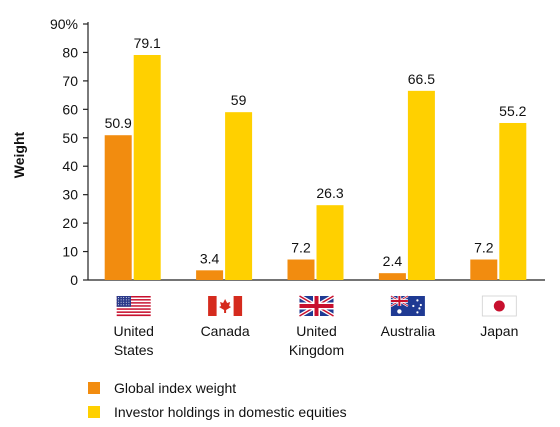 Image resolution: width=560 pixels, height=427 pixels. I want to click on category-label: Japan, so click(499, 331).